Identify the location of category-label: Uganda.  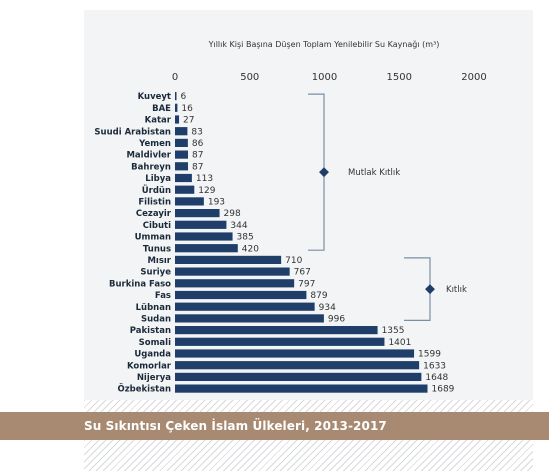
(152, 355).